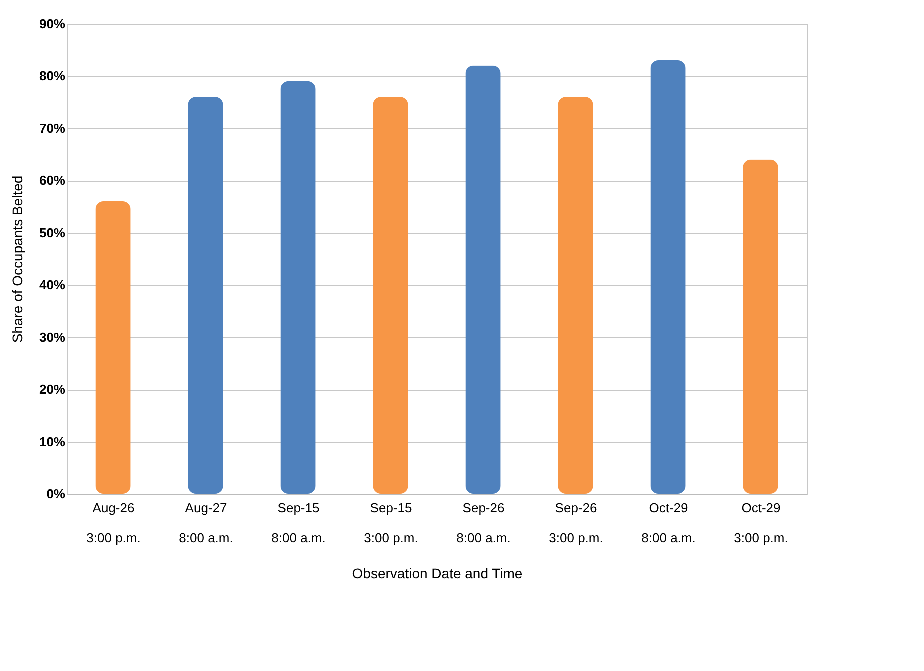  Describe the element at coordinates (52, 337) in the screenshot. I see `y-tick-label: 30%` at that location.